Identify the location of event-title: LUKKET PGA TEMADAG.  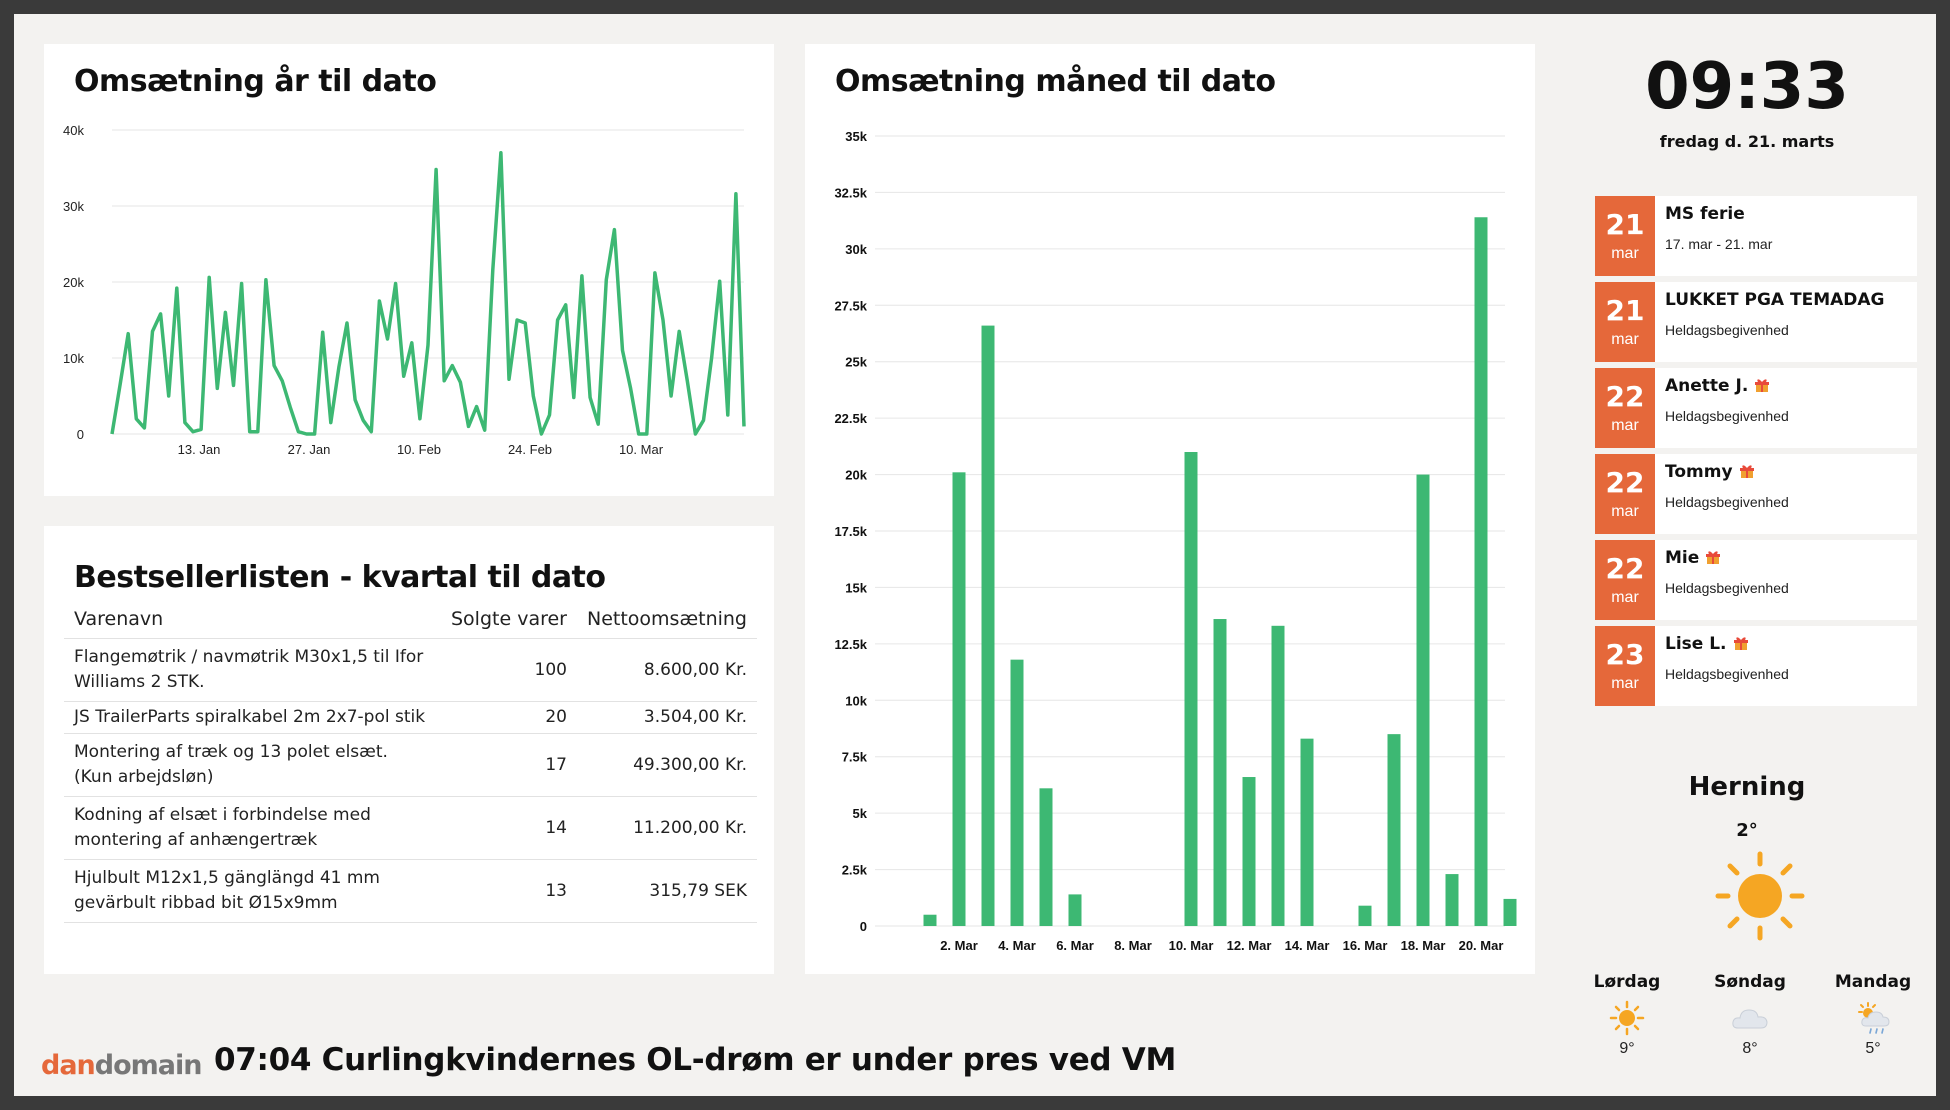
(1775, 300).